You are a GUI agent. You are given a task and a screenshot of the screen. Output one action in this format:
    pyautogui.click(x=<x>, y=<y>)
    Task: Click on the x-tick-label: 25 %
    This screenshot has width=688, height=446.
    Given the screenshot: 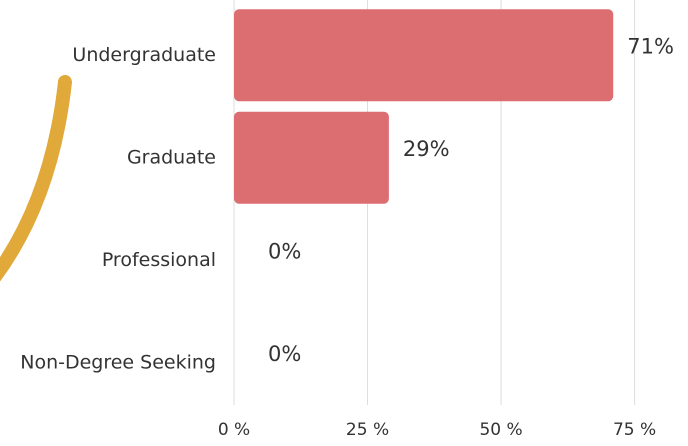 What is the action you would take?
    pyautogui.click(x=367, y=430)
    